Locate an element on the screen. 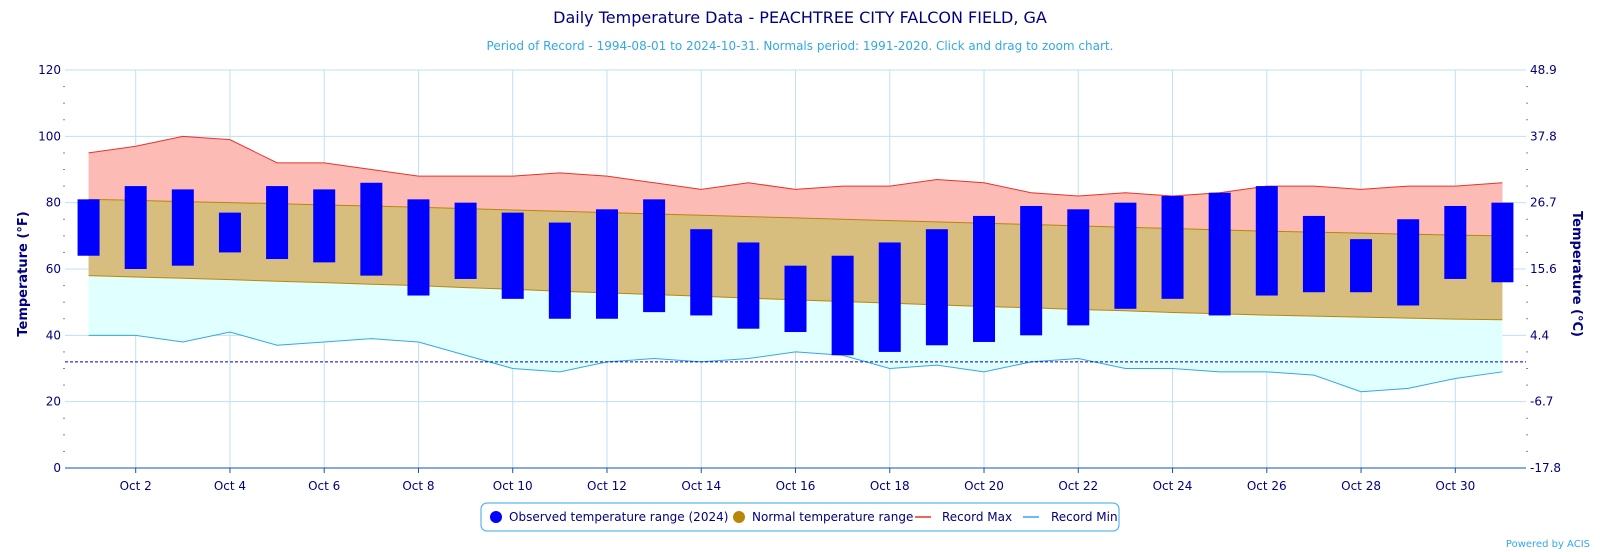 The height and width of the screenshot is (552, 1600). y-tick-label-left: 80 is located at coordinates (53, 203).